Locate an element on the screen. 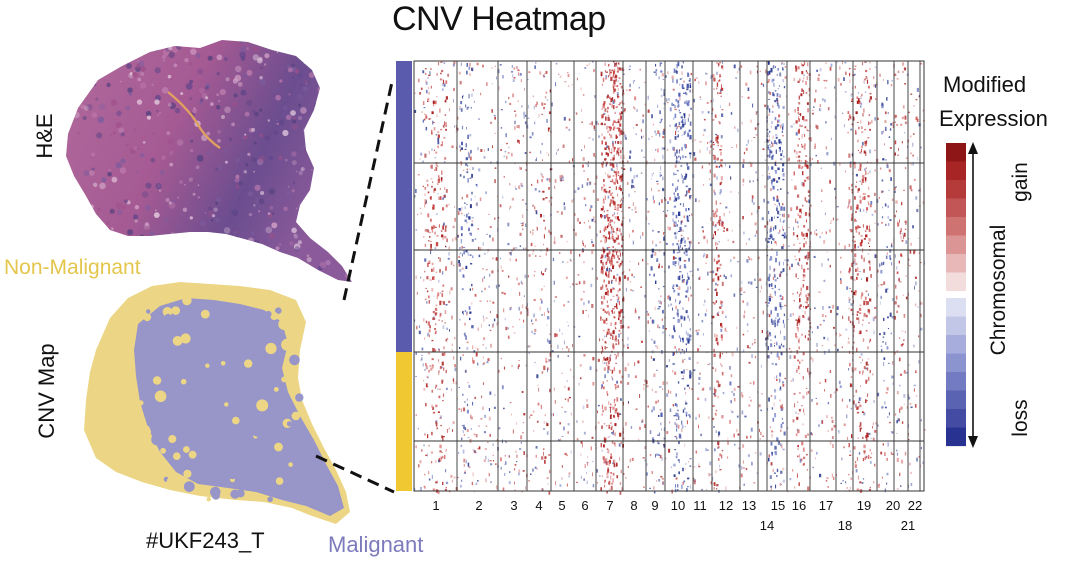 This screenshot has height=576, width=1080. chromosome-label: 4 is located at coordinates (539, 505).